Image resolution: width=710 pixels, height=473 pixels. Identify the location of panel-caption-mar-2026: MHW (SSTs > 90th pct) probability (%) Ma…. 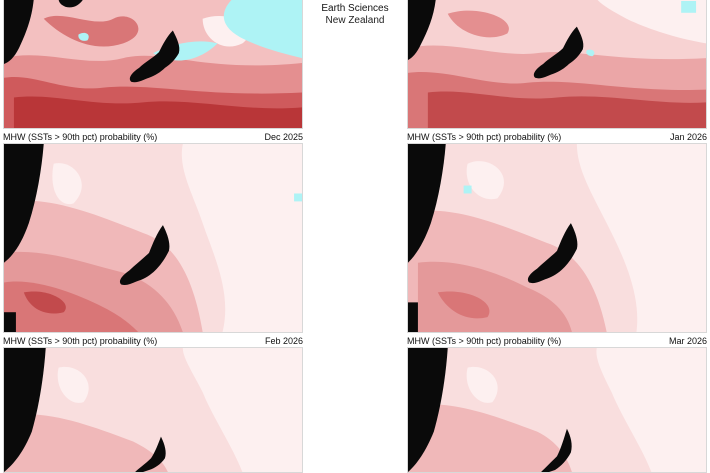
(557, 341).